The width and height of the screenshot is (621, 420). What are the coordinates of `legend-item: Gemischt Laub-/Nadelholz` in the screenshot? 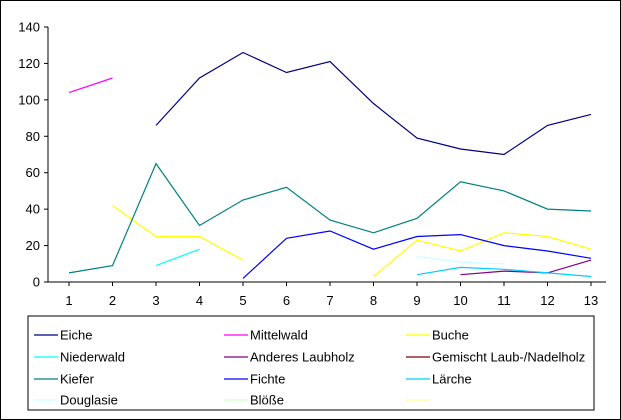 It's located at (495, 357).